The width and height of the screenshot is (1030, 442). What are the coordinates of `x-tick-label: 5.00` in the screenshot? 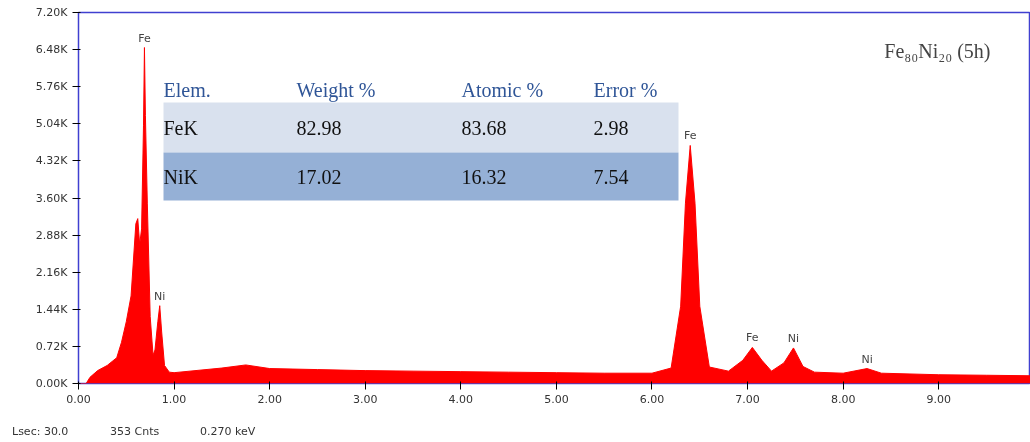 It's located at (556, 399).